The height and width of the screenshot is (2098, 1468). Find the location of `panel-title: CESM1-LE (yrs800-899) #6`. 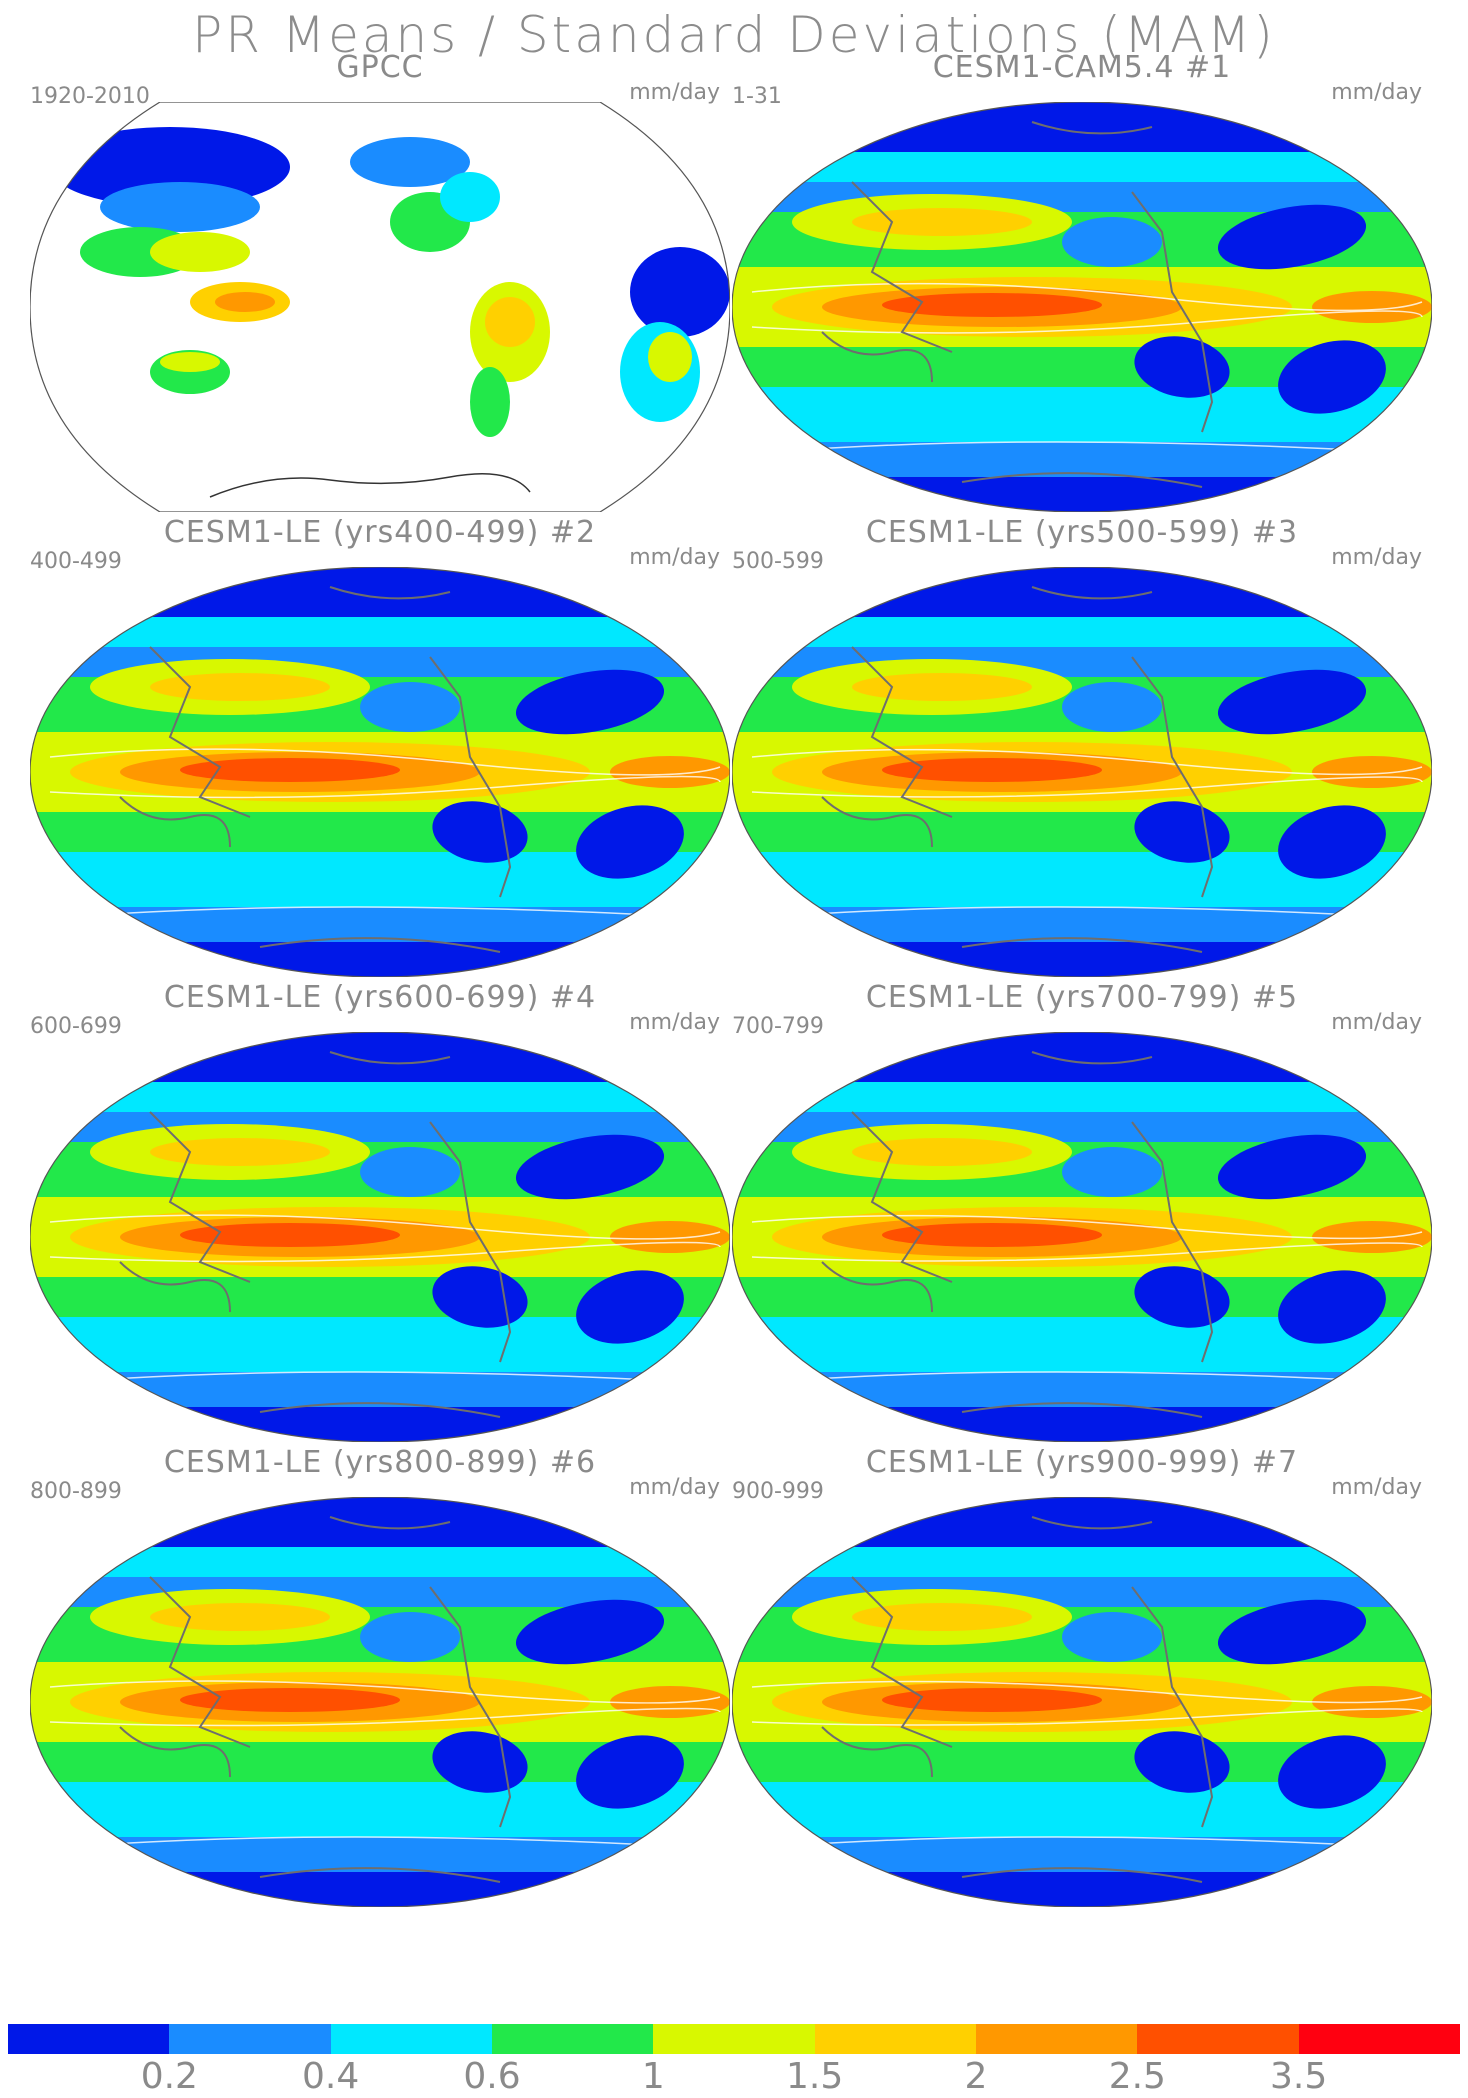

panel-title: CESM1-LE (yrs800-899) #6 is located at coordinates (380, 1462).